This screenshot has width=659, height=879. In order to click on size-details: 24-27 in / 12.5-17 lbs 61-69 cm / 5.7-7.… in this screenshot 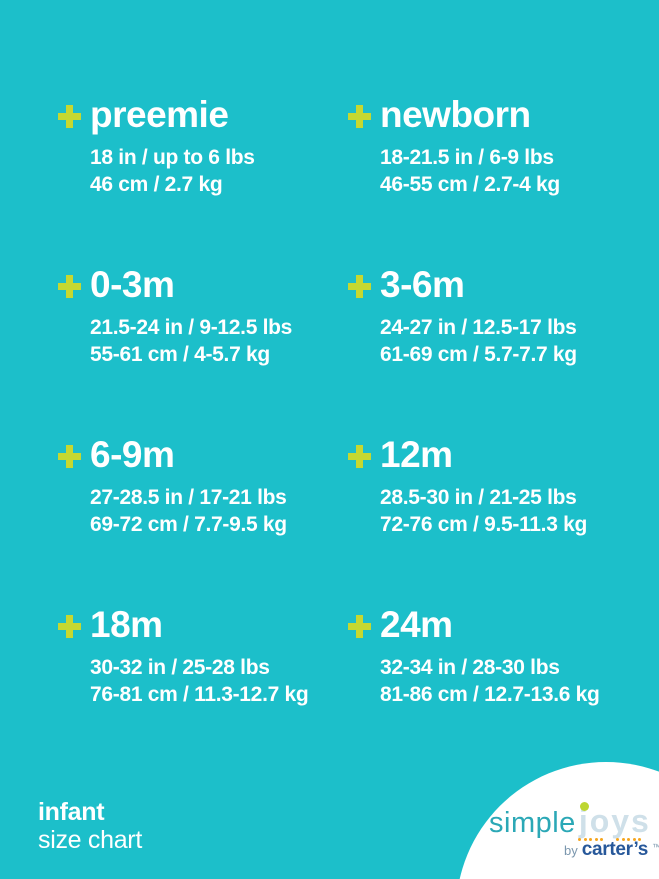, I will do `click(510, 341)`.